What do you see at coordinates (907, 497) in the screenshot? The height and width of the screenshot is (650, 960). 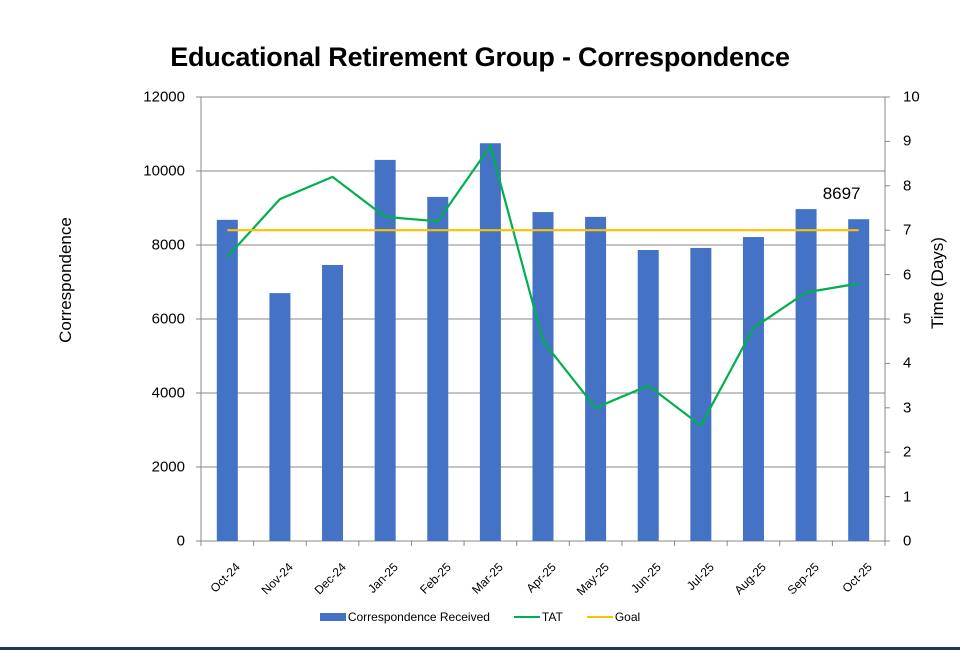 I see `y2-tick-label: 1` at bounding box center [907, 497].